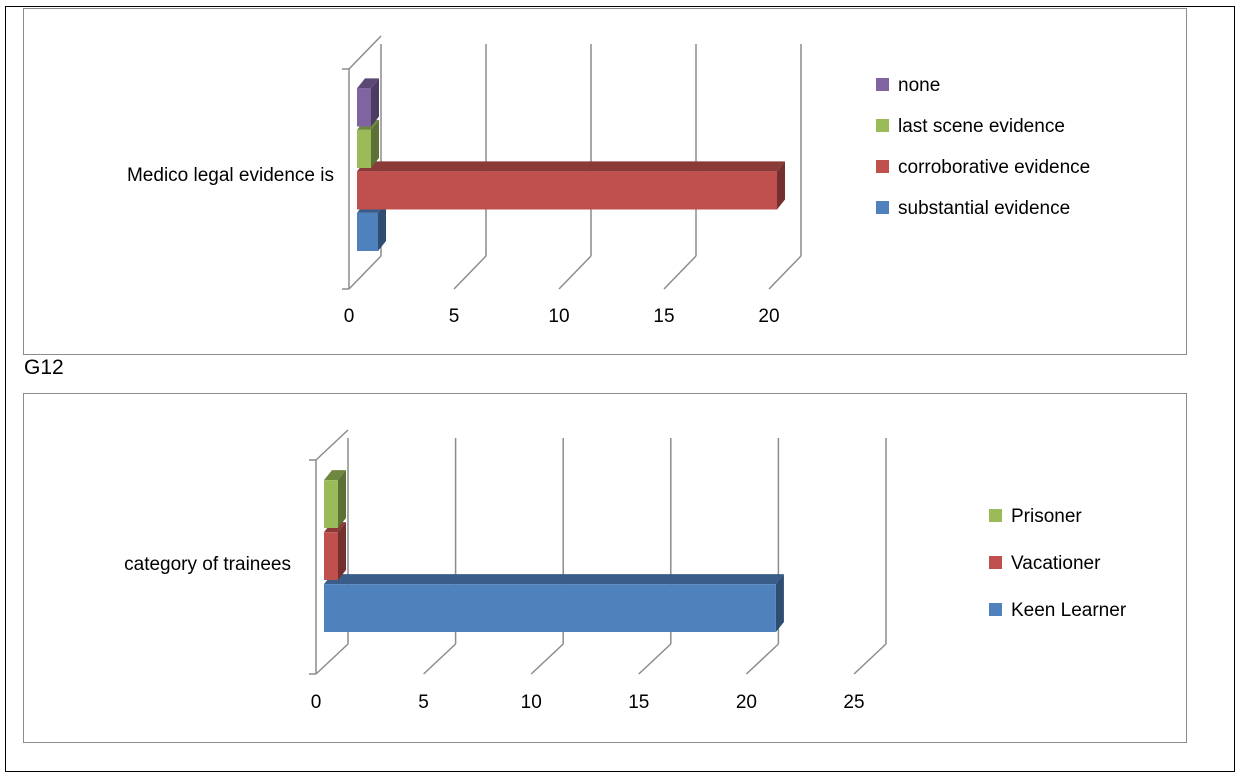 This screenshot has height=776, width=1239. What do you see at coordinates (853, 702) in the screenshot?
I see `x-tick-label: 25` at bounding box center [853, 702].